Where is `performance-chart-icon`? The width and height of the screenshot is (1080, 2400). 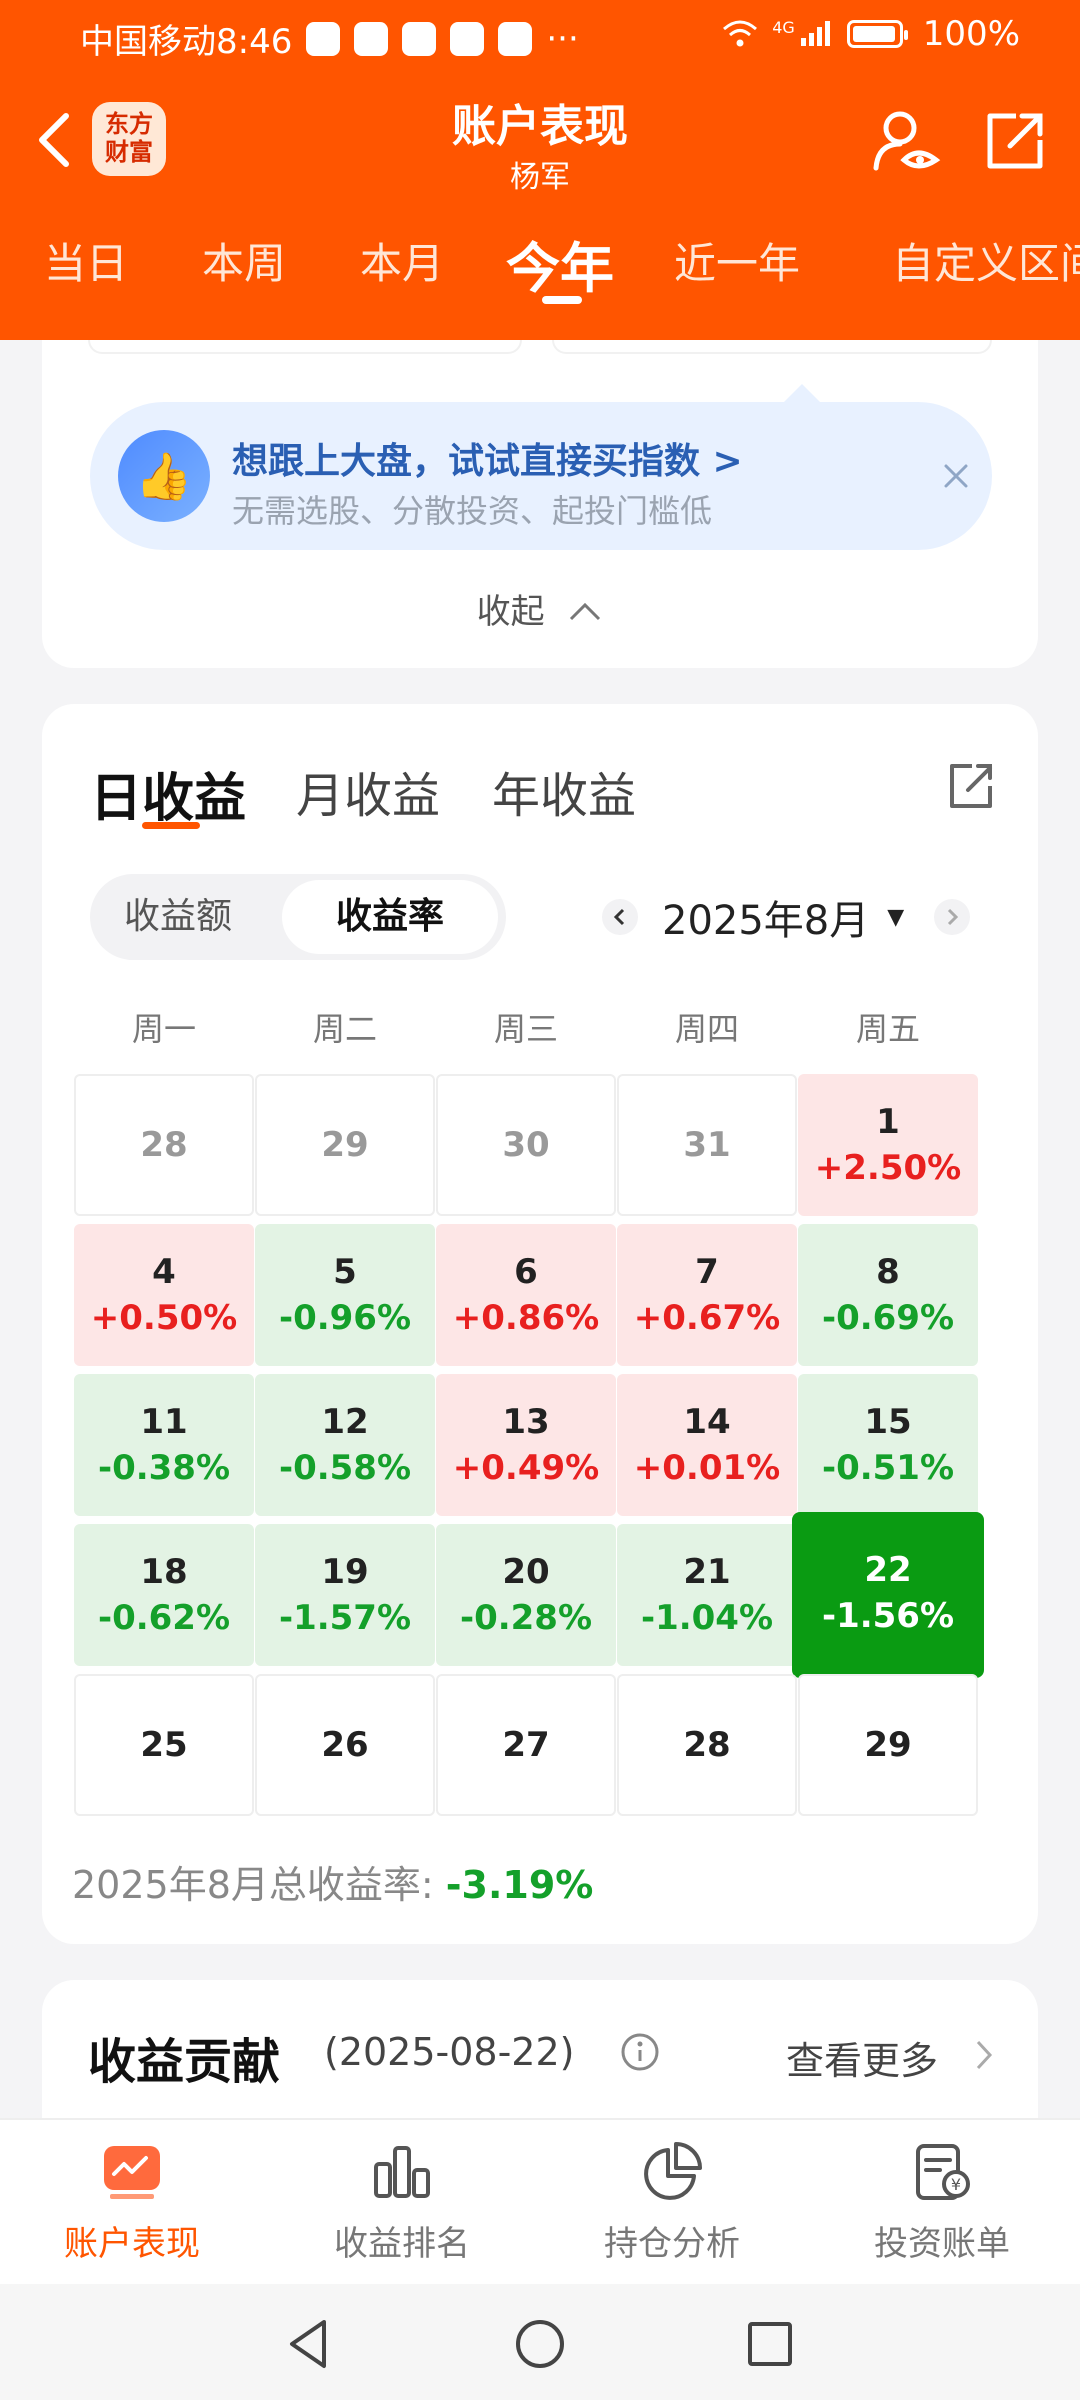 performance-chart-icon is located at coordinates (132, 2172).